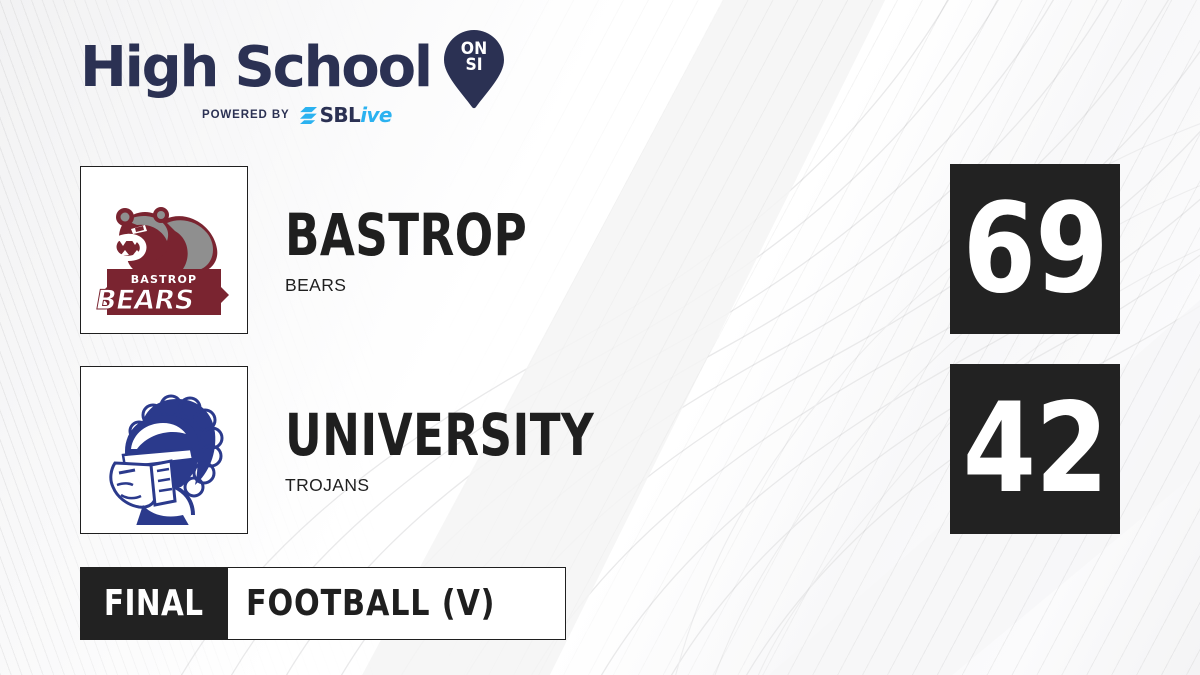 Image resolution: width=1200 pixels, height=675 pixels. Describe the element at coordinates (327, 485) in the screenshot. I see `team-mascot-away: TROJANS` at that location.